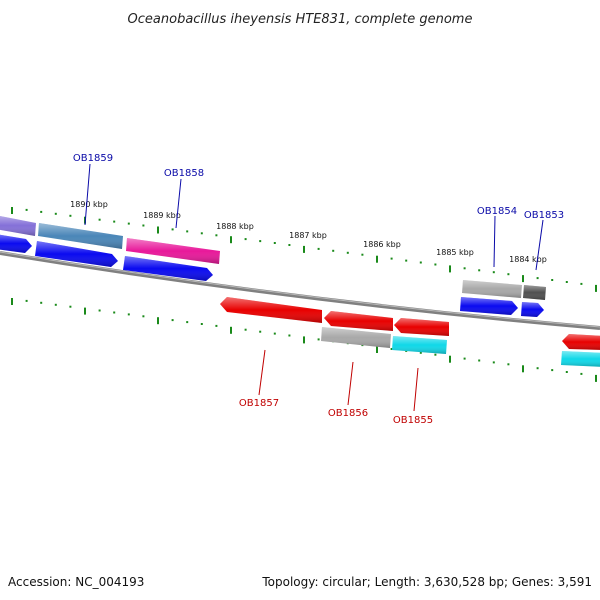  I want to click on gene-label-leaders-bottom, so click(338, 380).